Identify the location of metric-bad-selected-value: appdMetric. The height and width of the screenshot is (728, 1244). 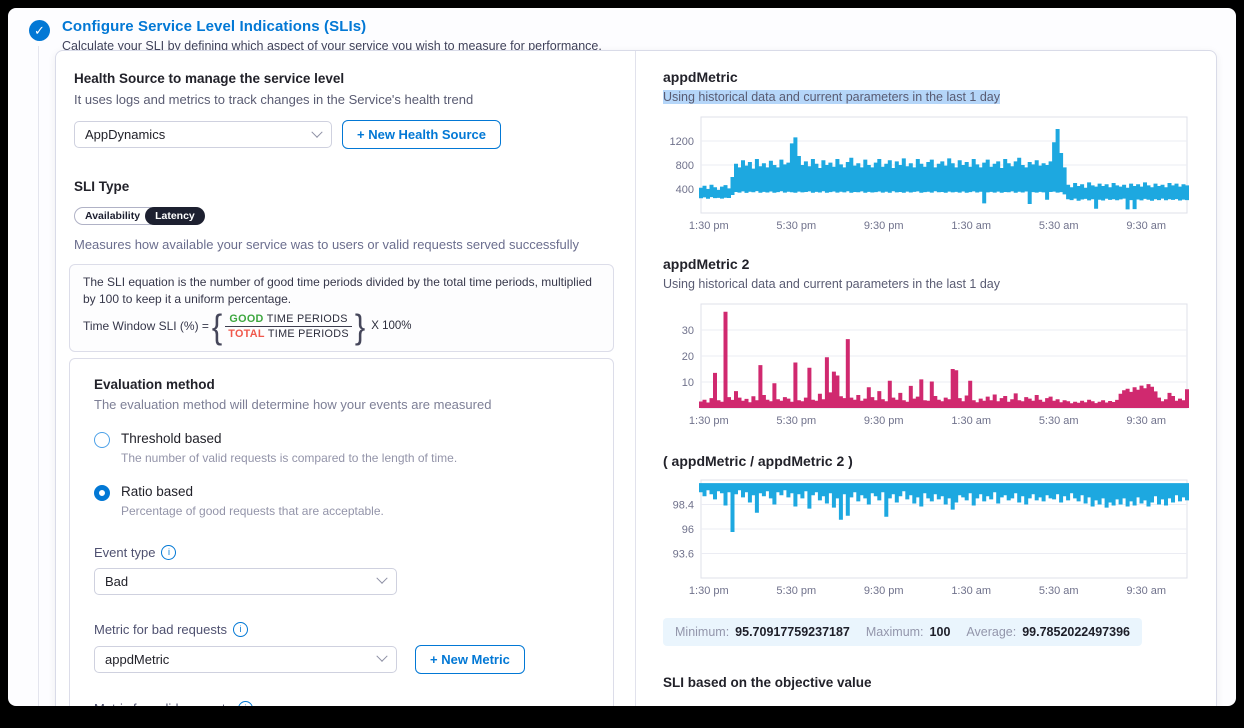
(137, 659).